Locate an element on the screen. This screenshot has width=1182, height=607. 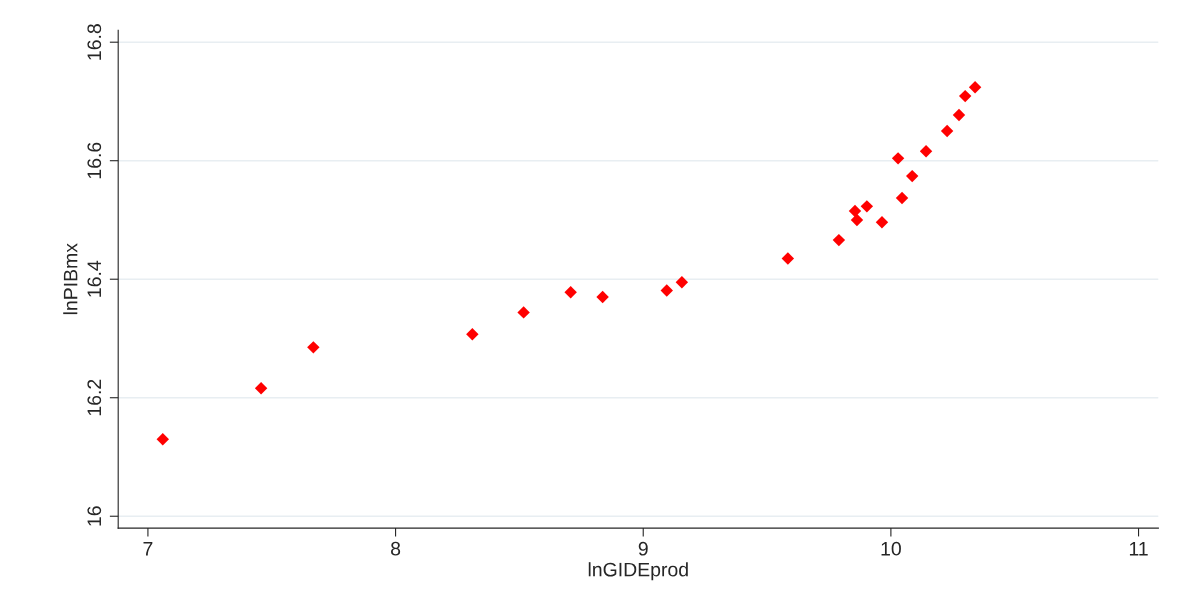
y-tick-label: 16.6 is located at coordinates (94, 160).